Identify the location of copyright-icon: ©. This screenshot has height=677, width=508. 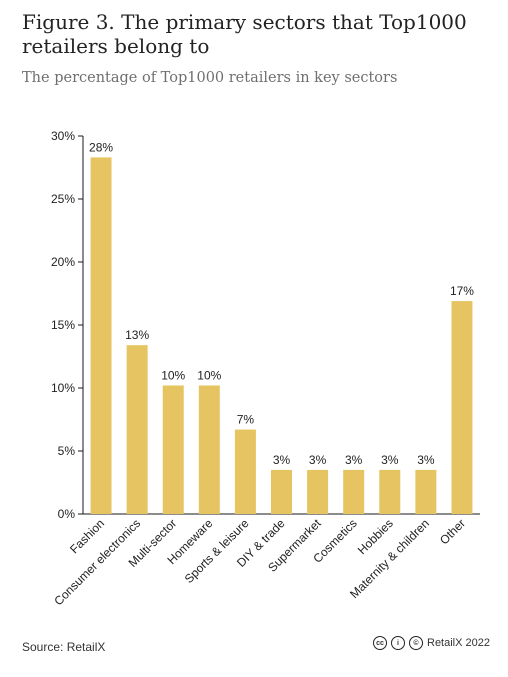
(416, 643).